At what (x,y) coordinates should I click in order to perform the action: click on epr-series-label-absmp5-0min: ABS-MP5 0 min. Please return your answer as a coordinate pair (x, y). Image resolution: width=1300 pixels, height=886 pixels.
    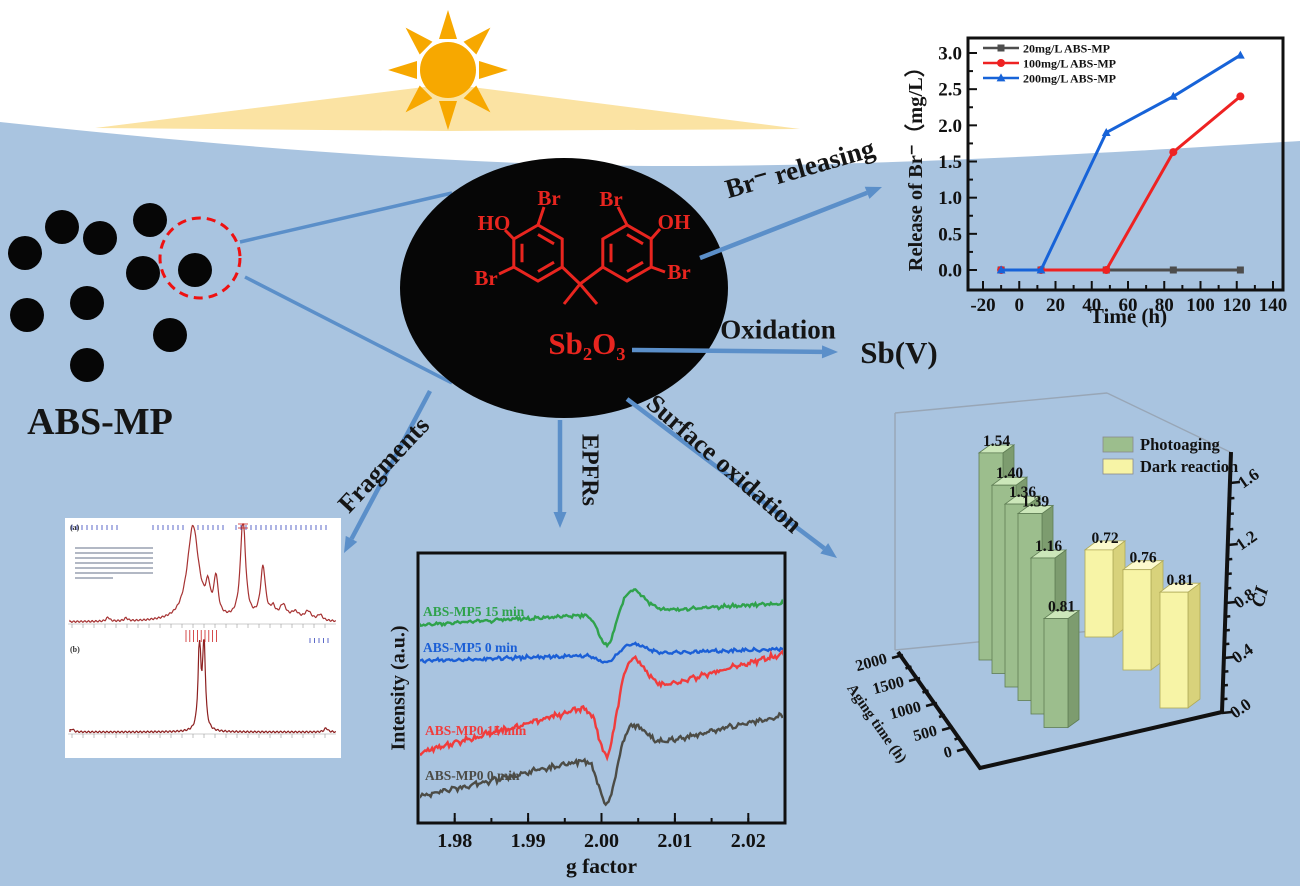
    Looking at the image, I should click on (470, 647).